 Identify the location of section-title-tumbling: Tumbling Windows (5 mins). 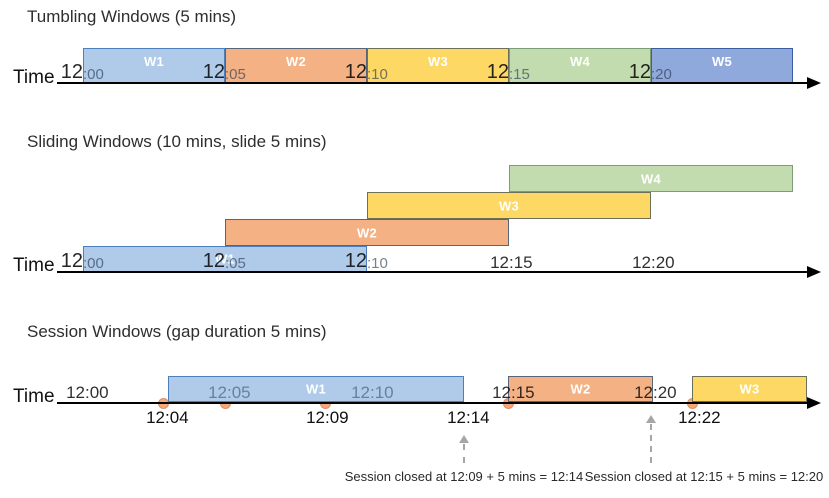
(132, 16).